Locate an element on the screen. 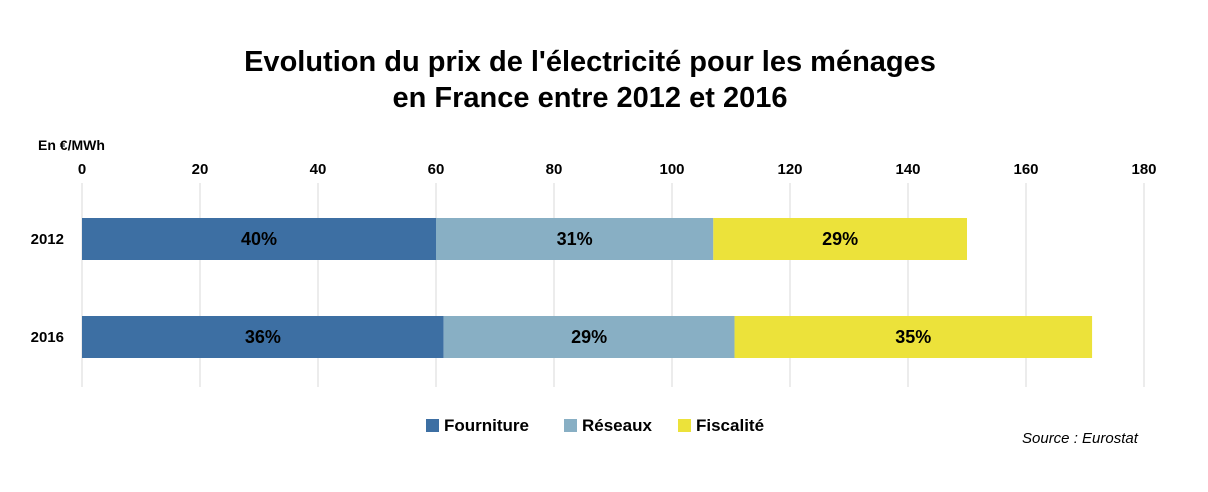 This screenshot has width=1208, height=492. data-label-fourniture-2012: 40% is located at coordinates (259, 239).